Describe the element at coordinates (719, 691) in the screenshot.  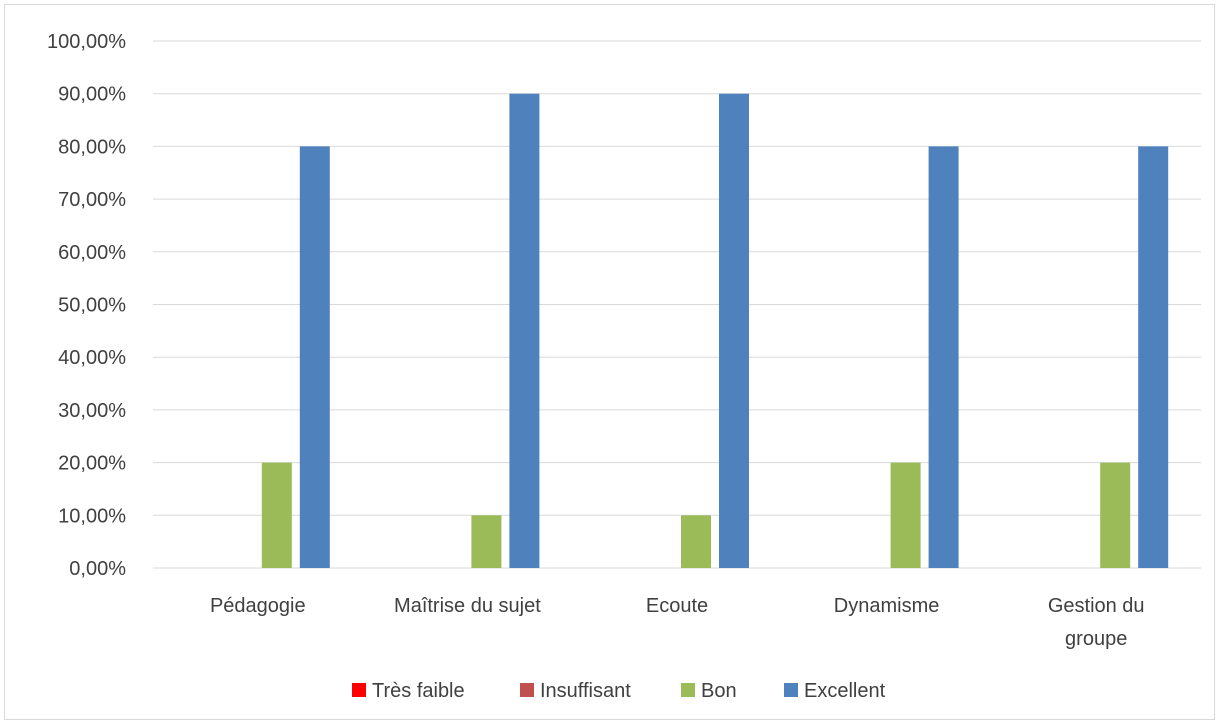
I see `legend-label: Bon` at that location.